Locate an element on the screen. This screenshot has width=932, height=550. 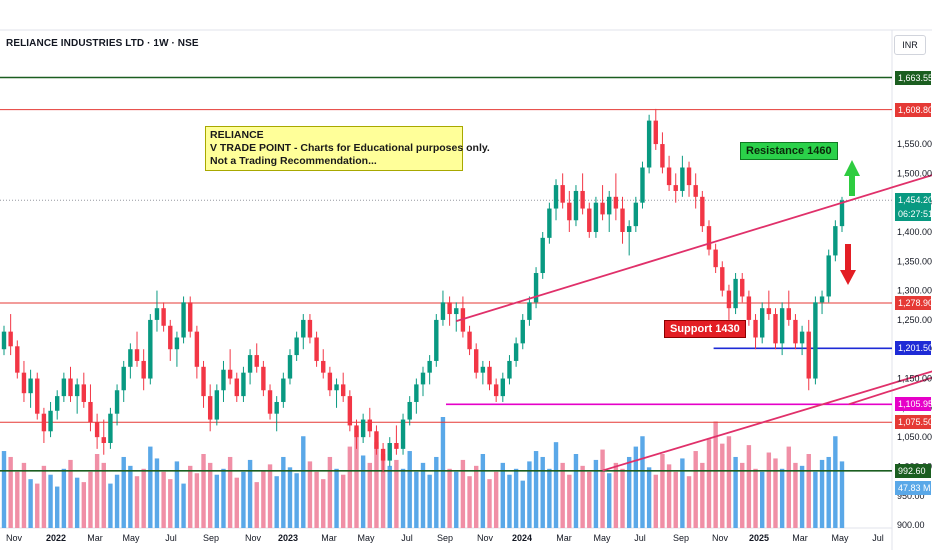
up-arrow-icon is located at coordinates (852, 178).